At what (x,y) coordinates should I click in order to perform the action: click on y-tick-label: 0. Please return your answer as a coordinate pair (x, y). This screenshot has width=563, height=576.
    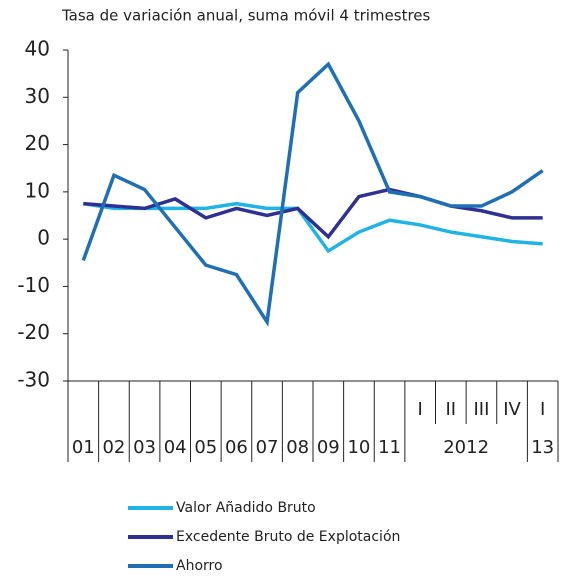
    Looking at the image, I should click on (43, 238).